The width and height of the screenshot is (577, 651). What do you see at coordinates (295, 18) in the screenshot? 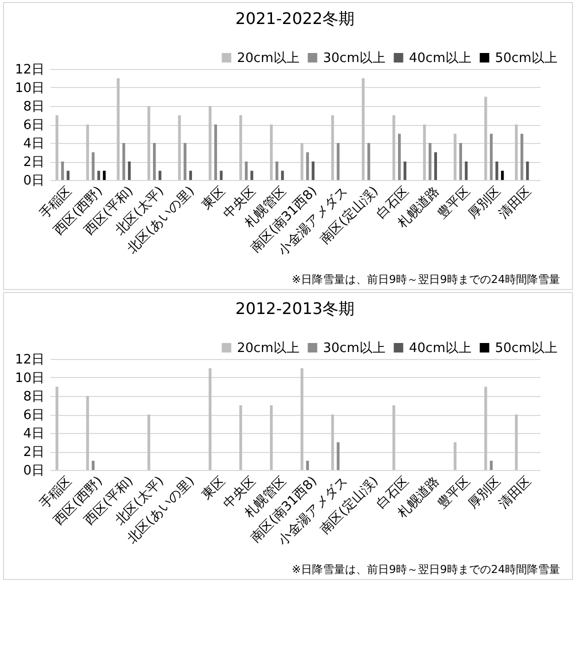
I see `chart-title: 2021-2022冬期` at bounding box center [295, 18].